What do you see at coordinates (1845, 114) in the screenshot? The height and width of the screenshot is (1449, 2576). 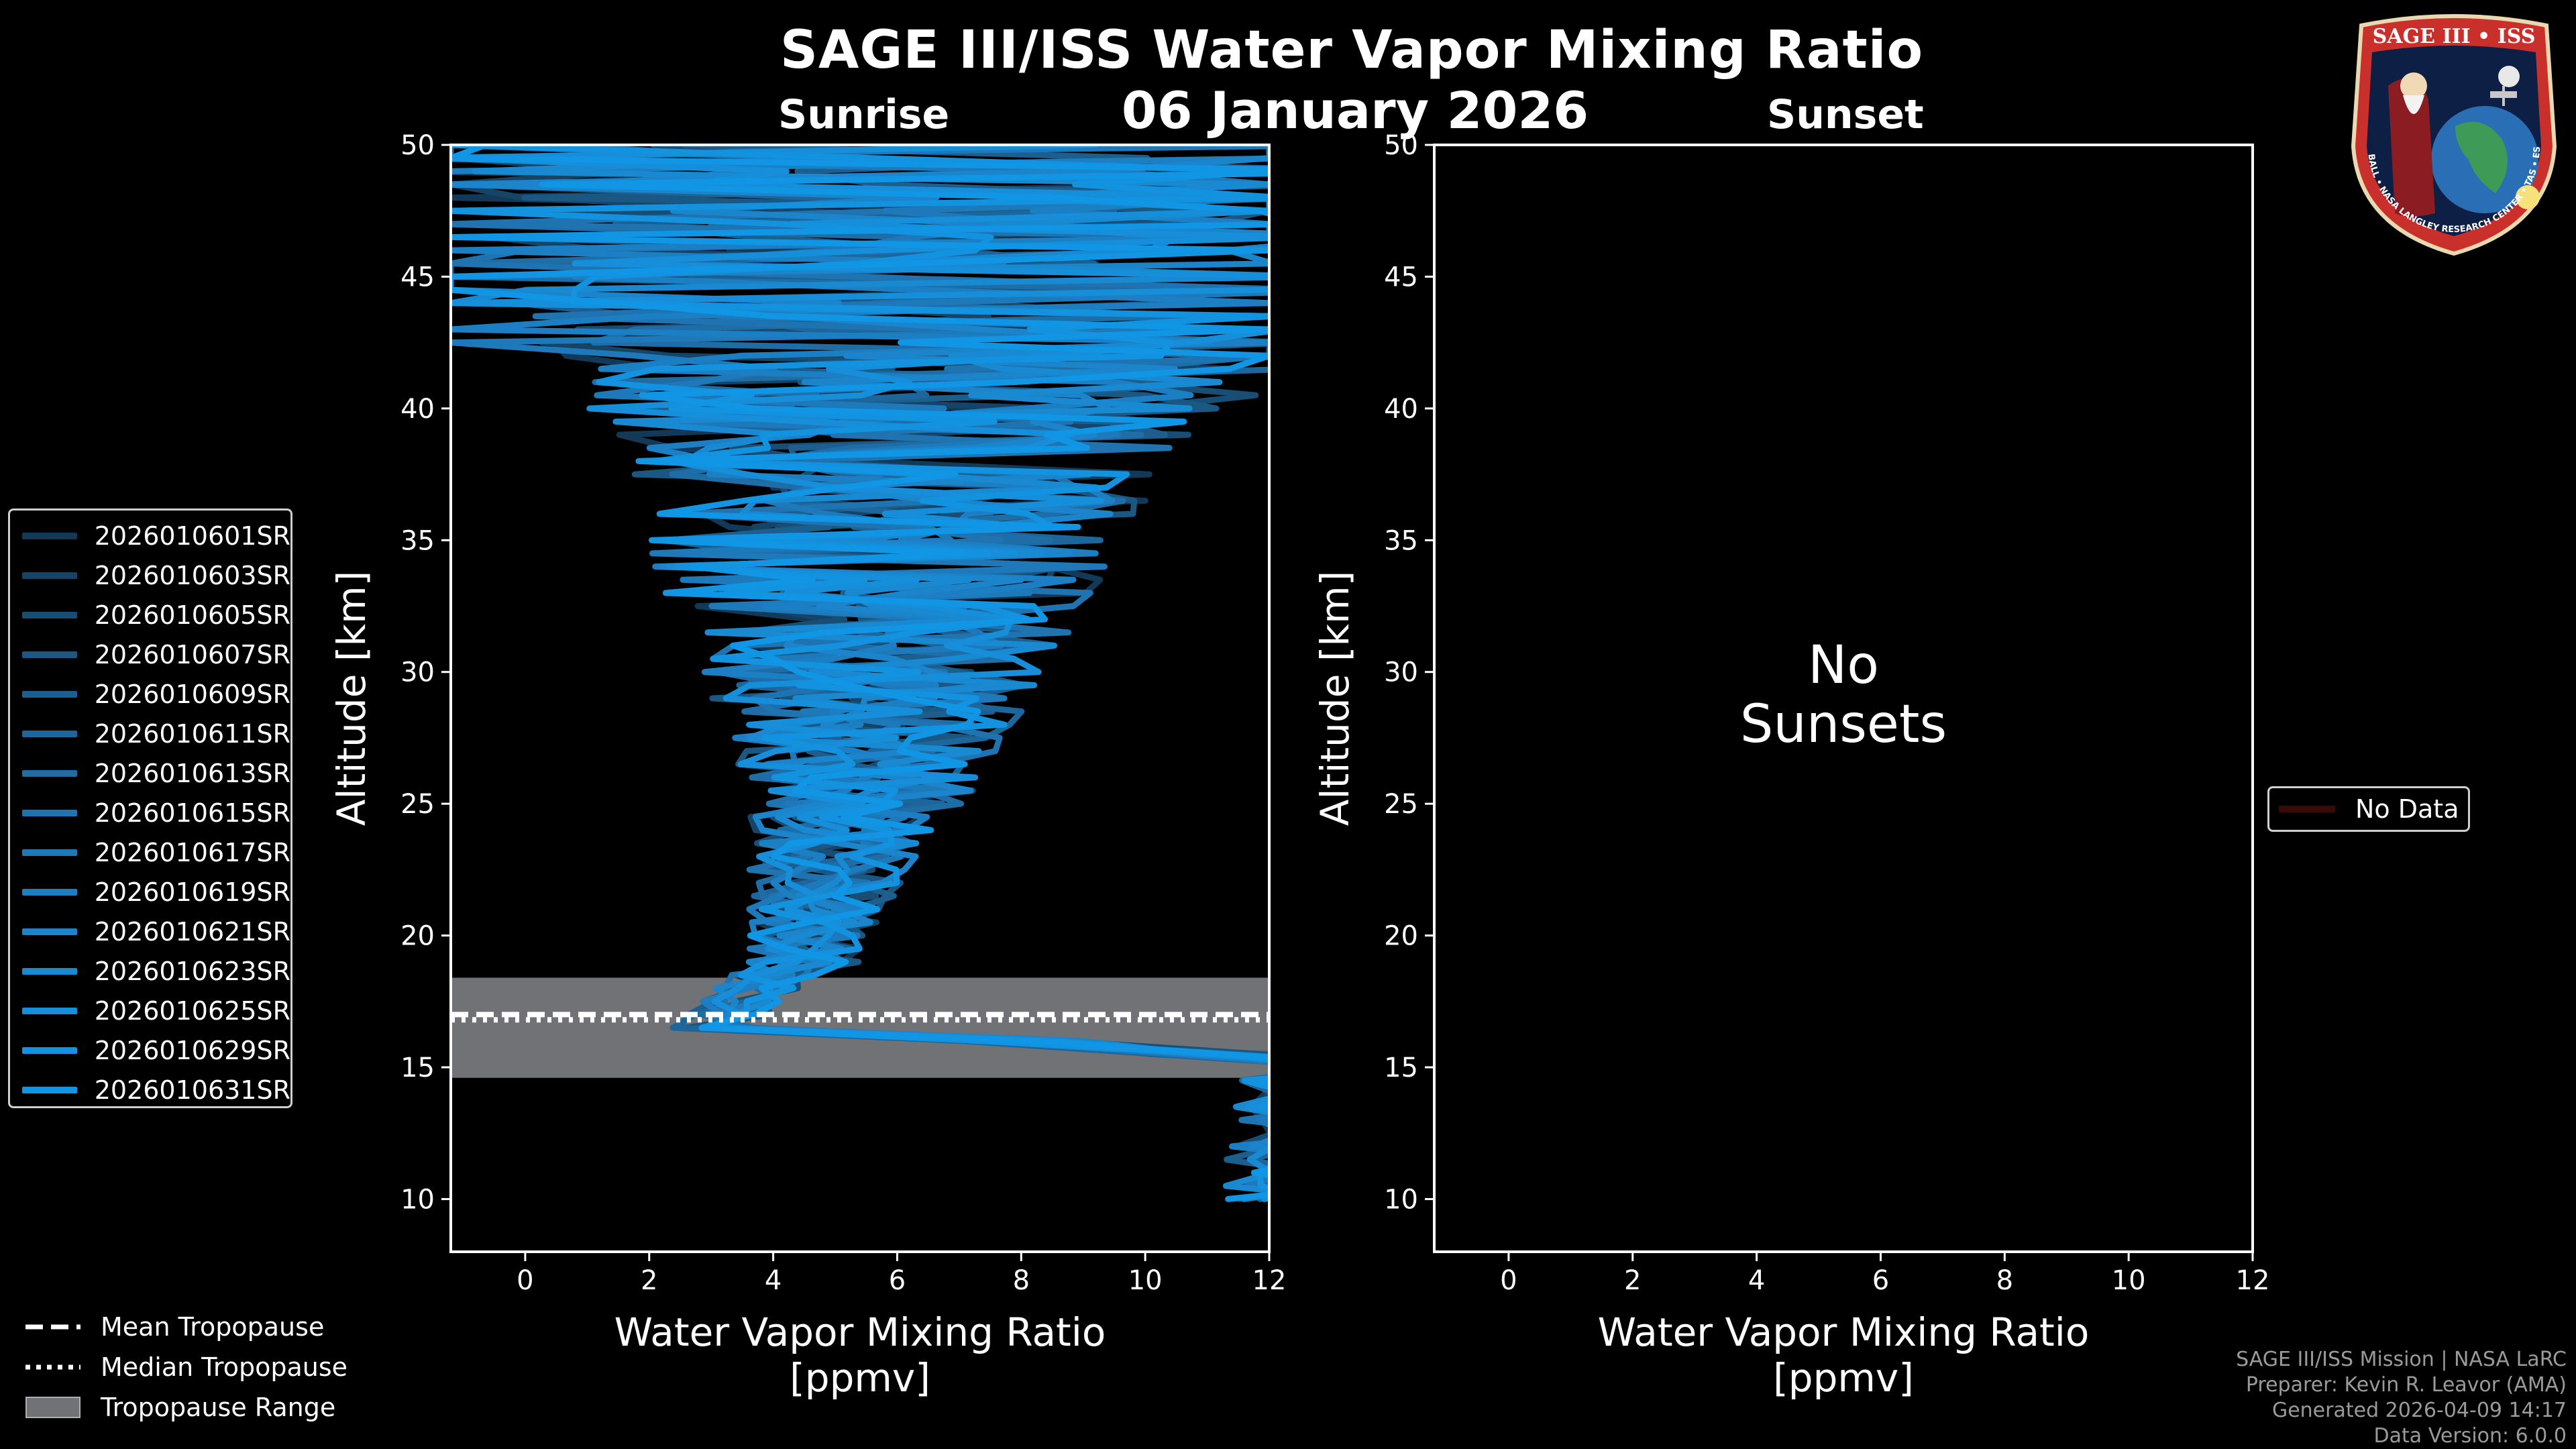 I see `sunset-panel-title: Sunset` at bounding box center [1845, 114].